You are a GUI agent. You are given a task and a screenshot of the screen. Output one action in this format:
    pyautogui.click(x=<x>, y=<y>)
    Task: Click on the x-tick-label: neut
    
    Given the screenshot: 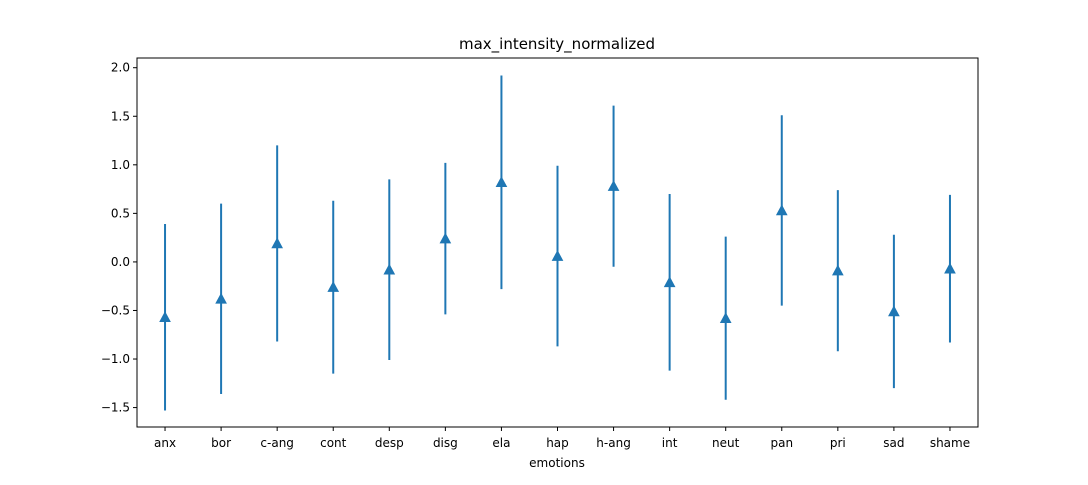 What is the action you would take?
    pyautogui.click(x=726, y=443)
    